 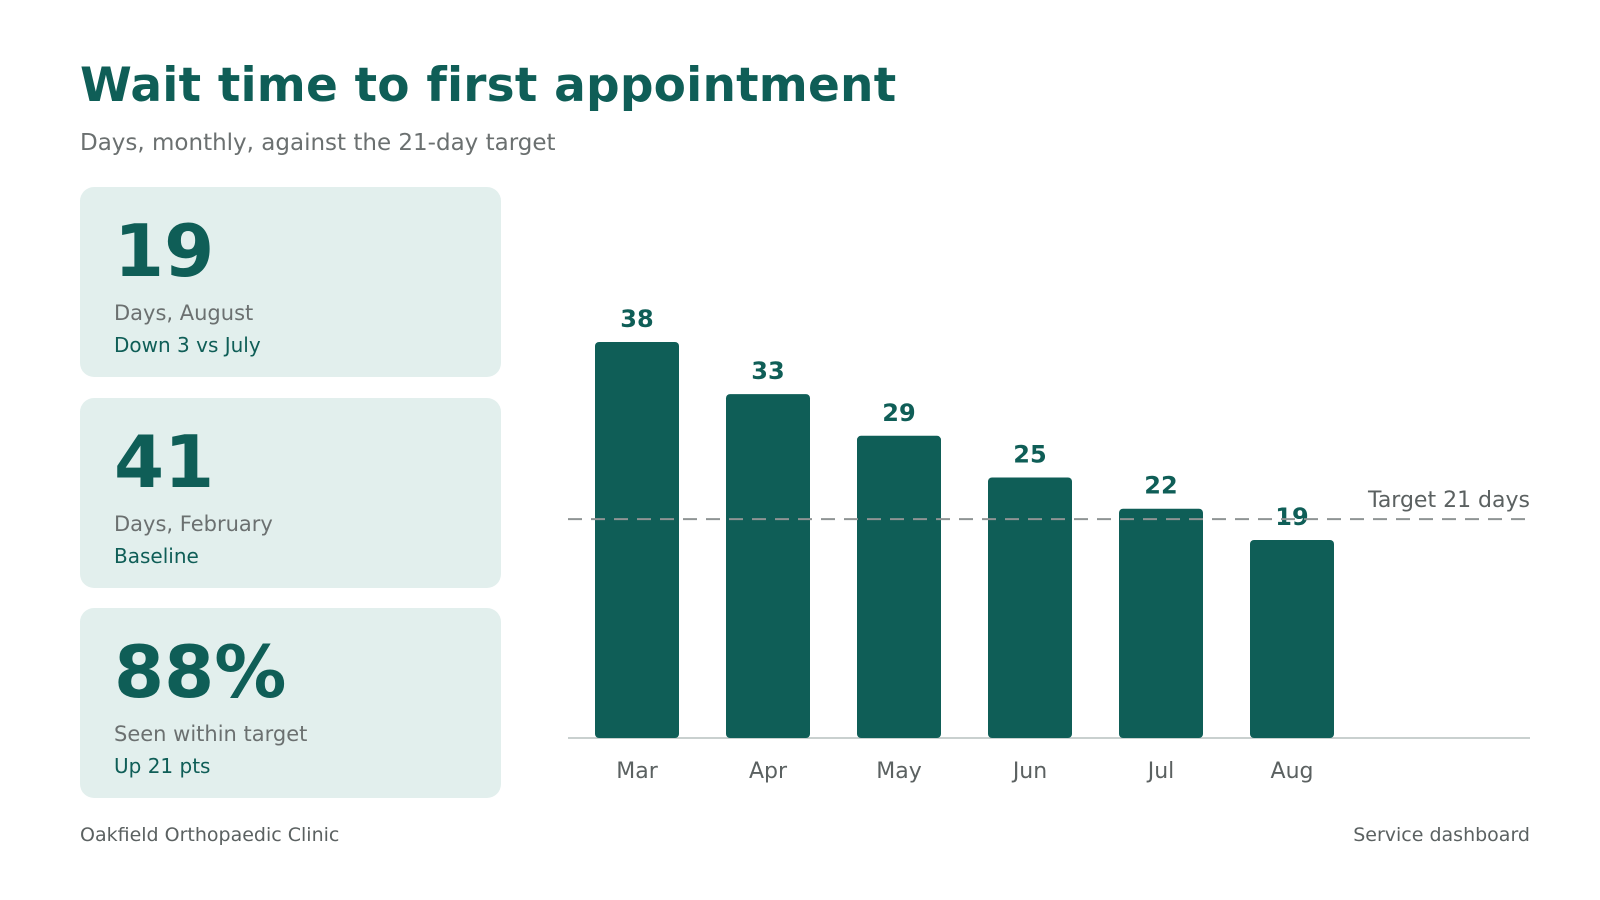 What do you see at coordinates (898, 771) in the screenshot?
I see `x-tick-label: May` at bounding box center [898, 771].